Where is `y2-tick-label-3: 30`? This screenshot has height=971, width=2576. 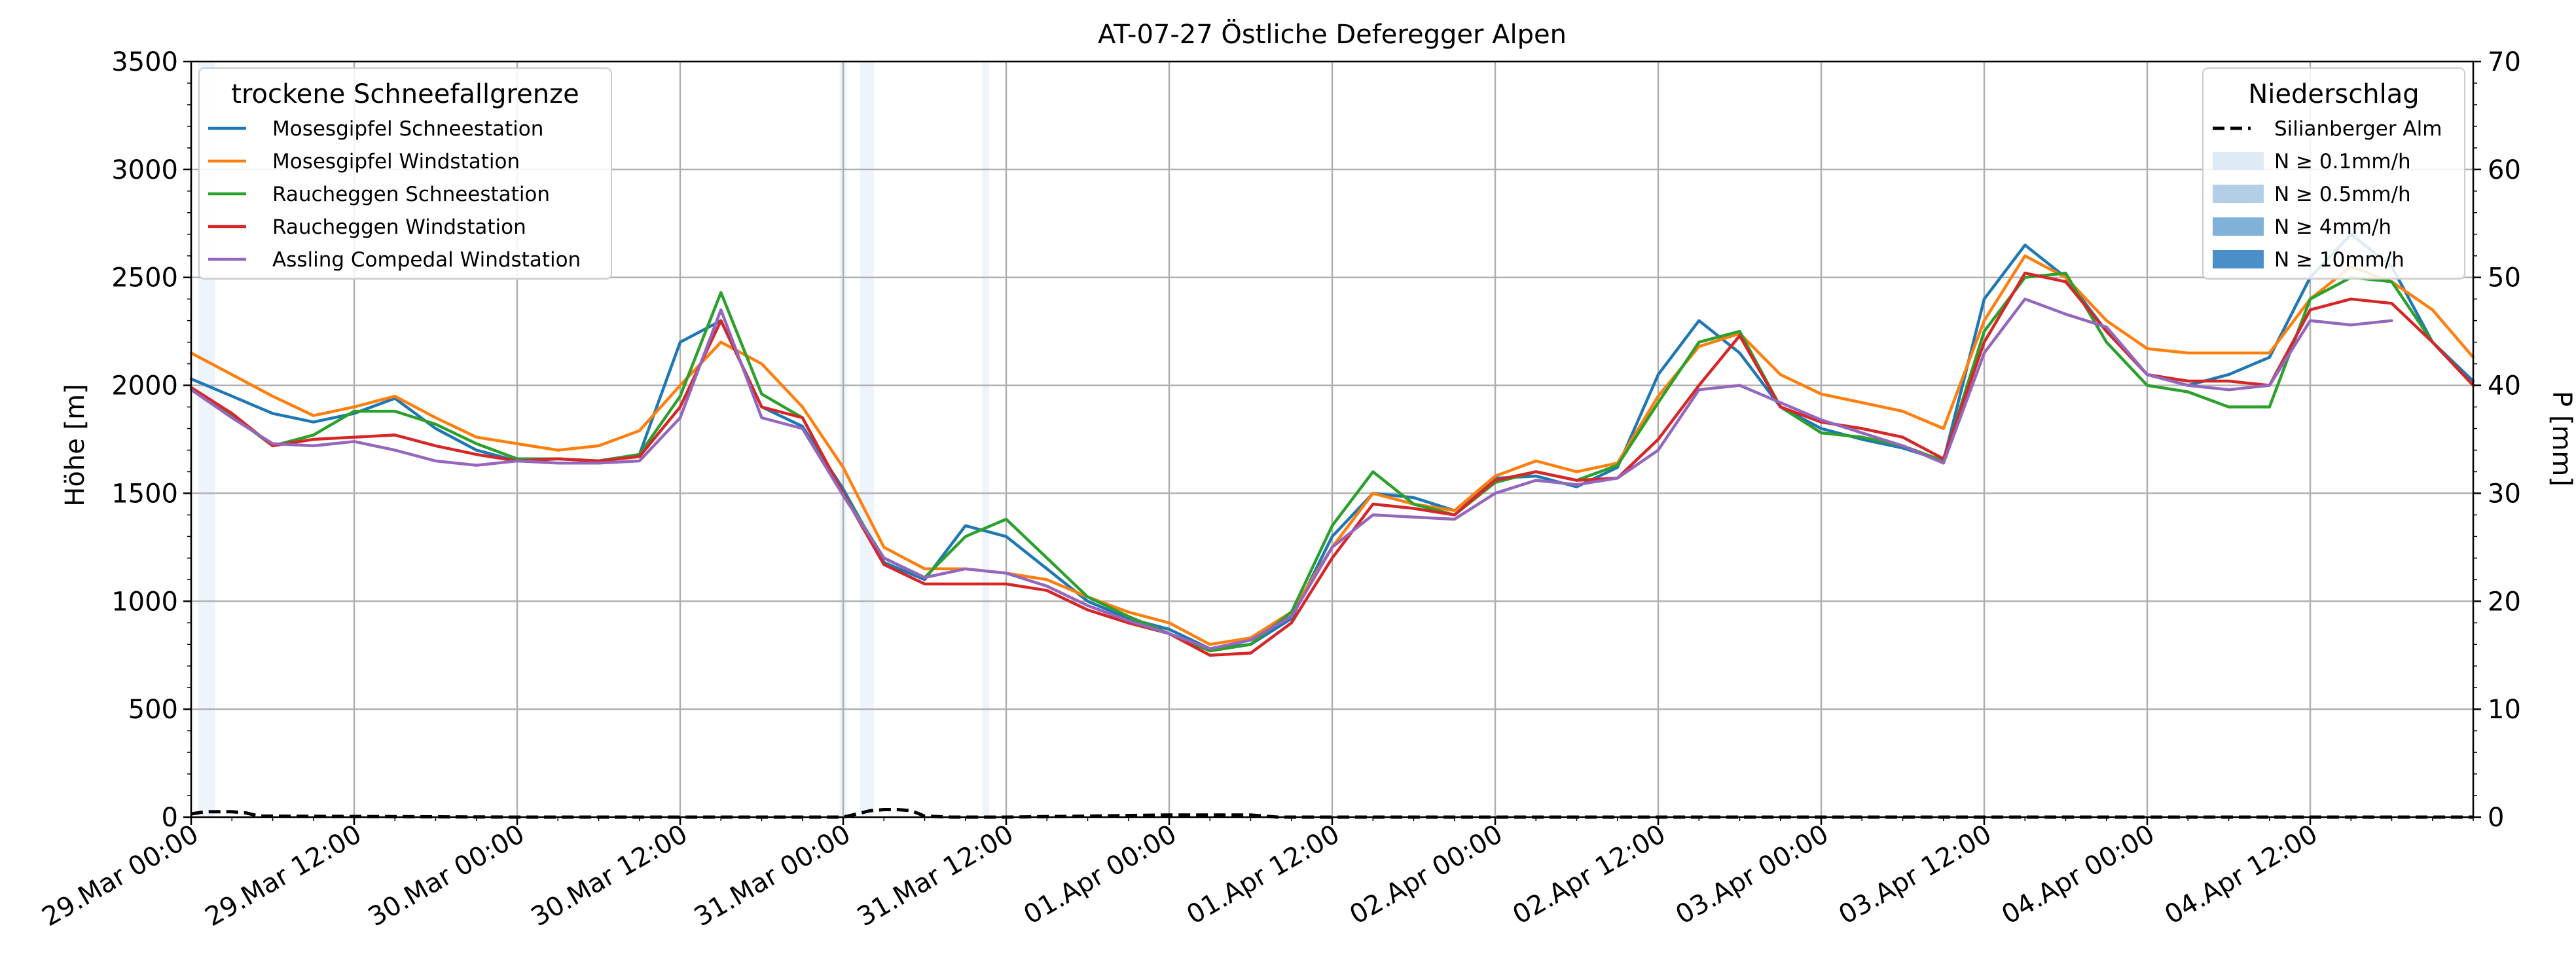 y2-tick-label-3: 30 is located at coordinates (2504, 494).